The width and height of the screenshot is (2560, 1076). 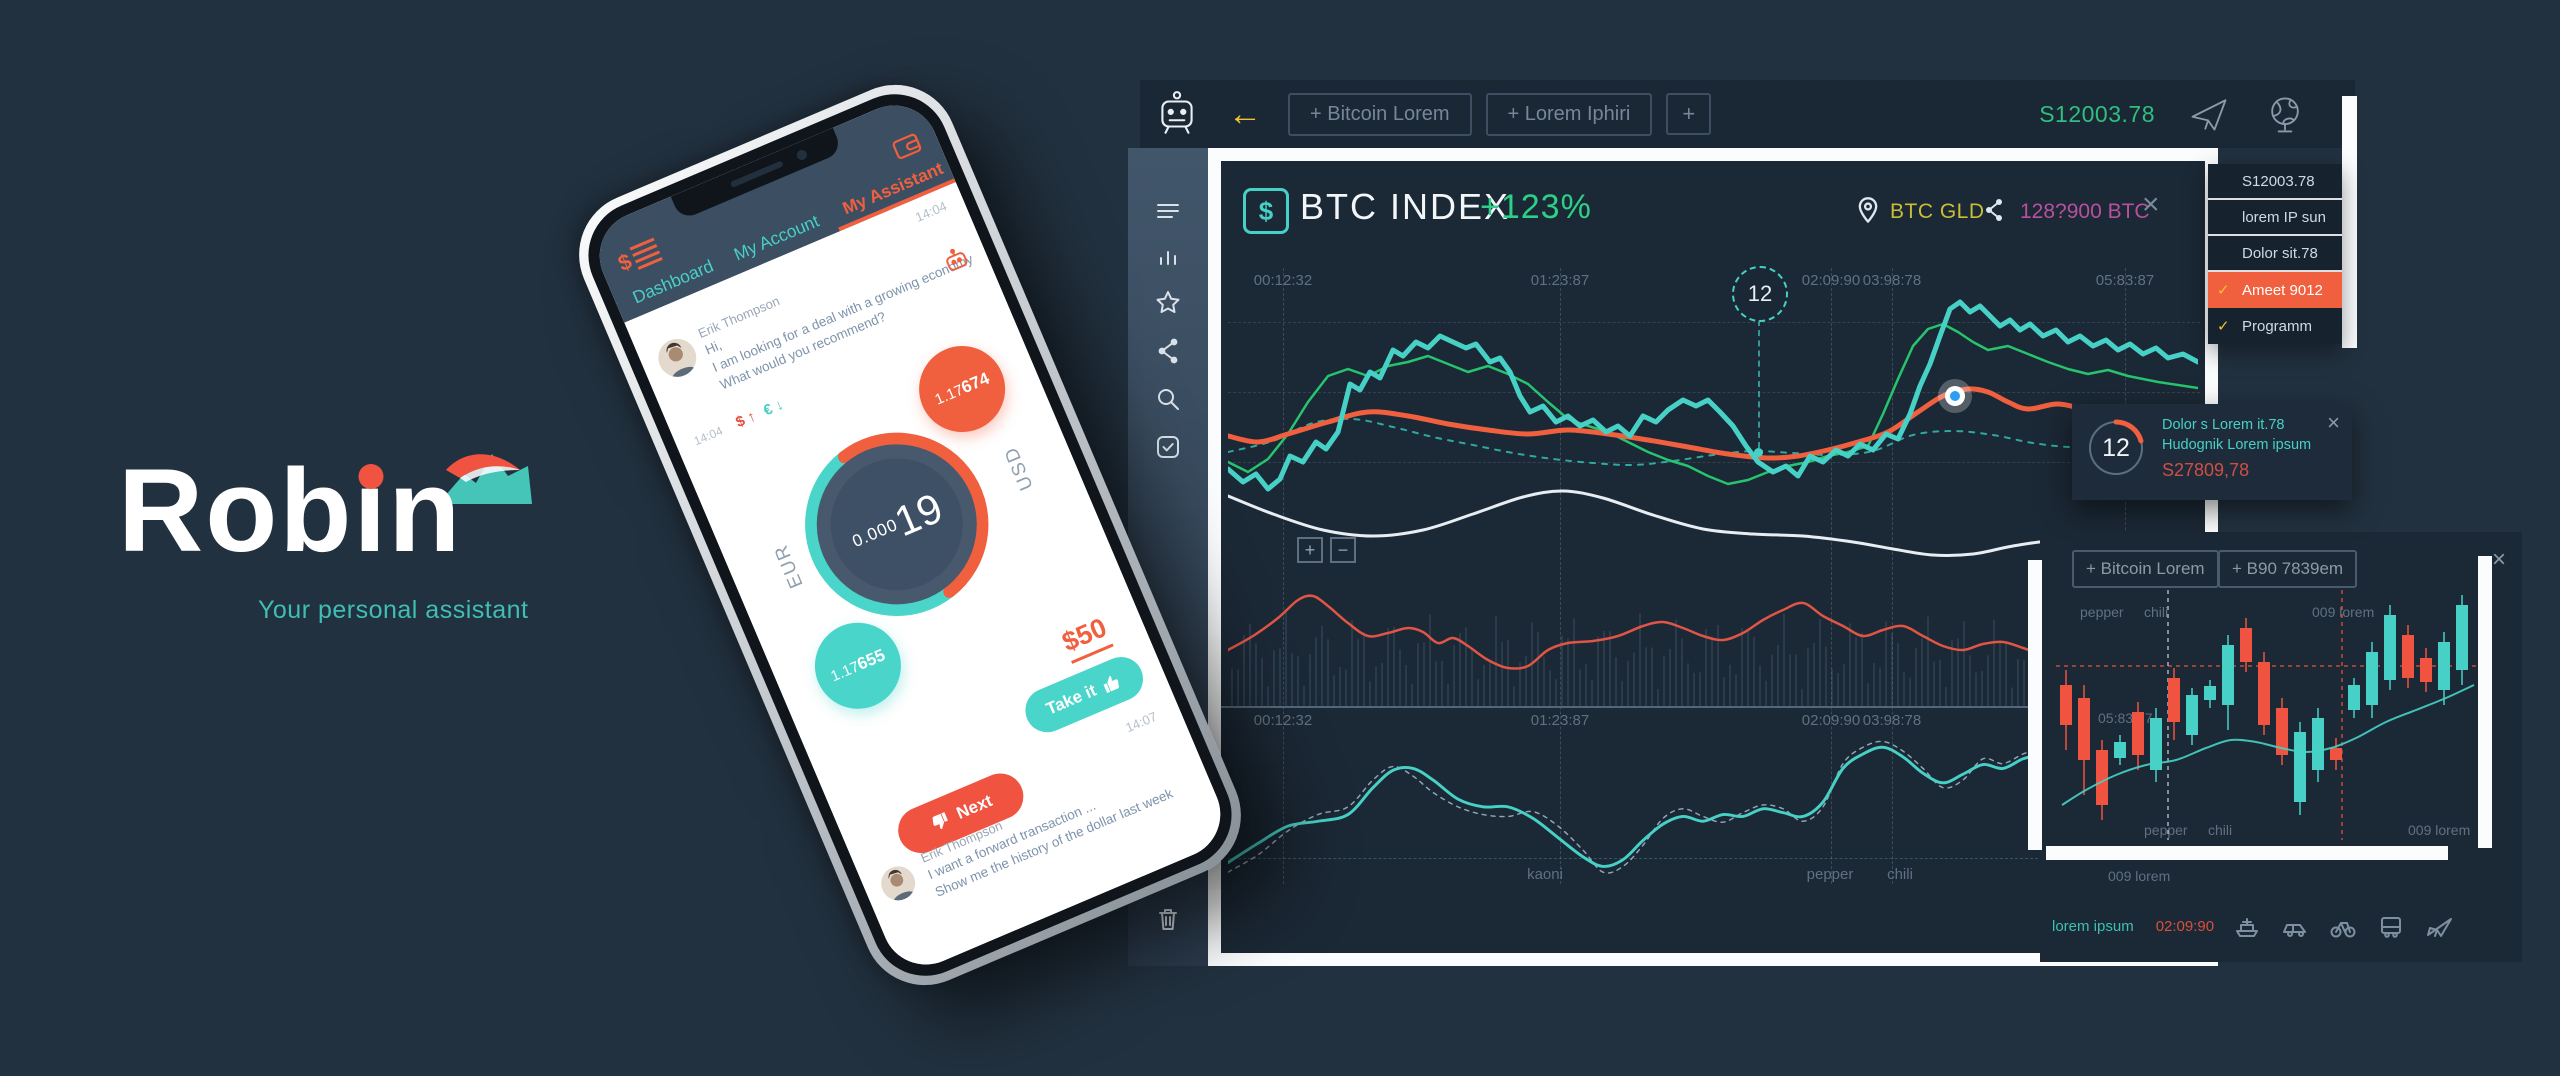 I want to click on globe-icon, so click(x=2285, y=114).